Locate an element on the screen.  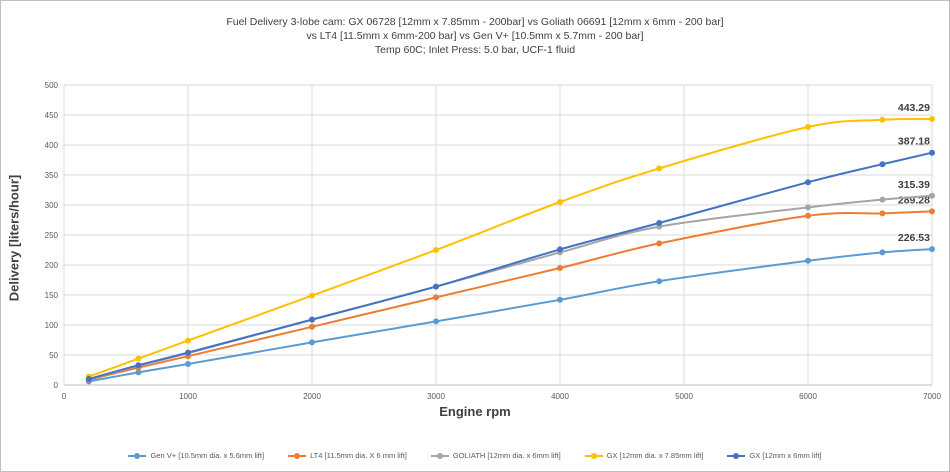
data-label: 387.18 is located at coordinates (914, 142).